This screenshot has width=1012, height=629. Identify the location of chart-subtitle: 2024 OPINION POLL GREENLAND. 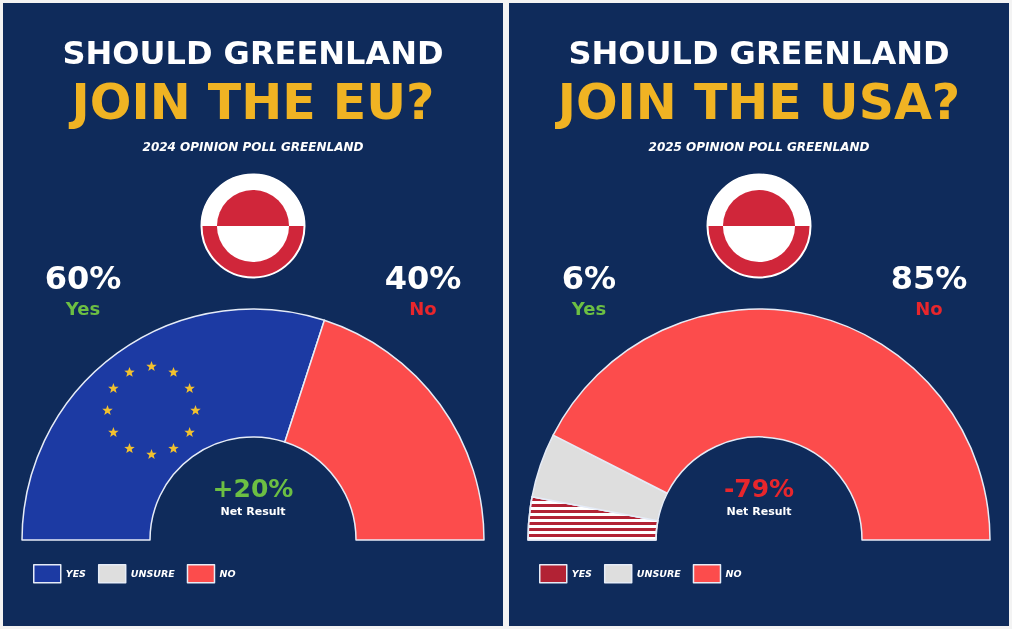
(253, 146).